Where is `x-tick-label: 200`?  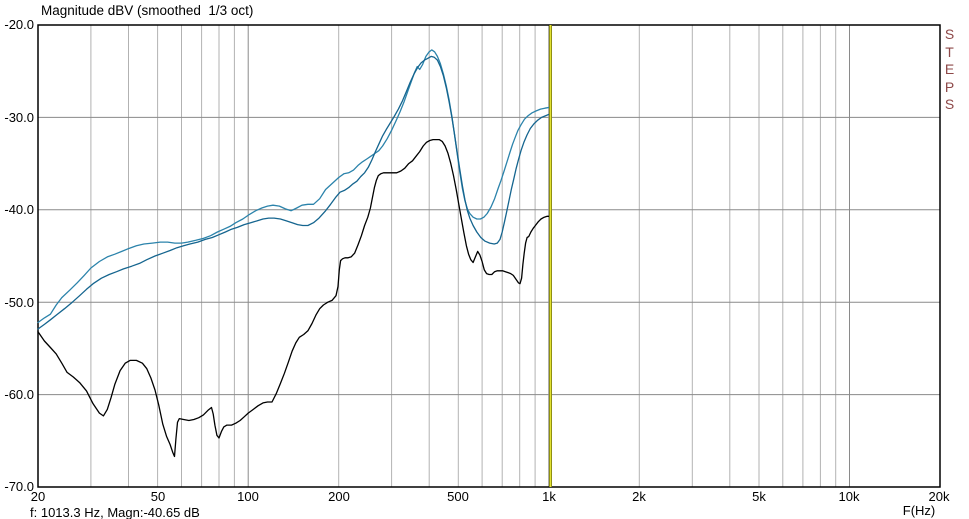 x-tick-label: 200 is located at coordinates (339, 496).